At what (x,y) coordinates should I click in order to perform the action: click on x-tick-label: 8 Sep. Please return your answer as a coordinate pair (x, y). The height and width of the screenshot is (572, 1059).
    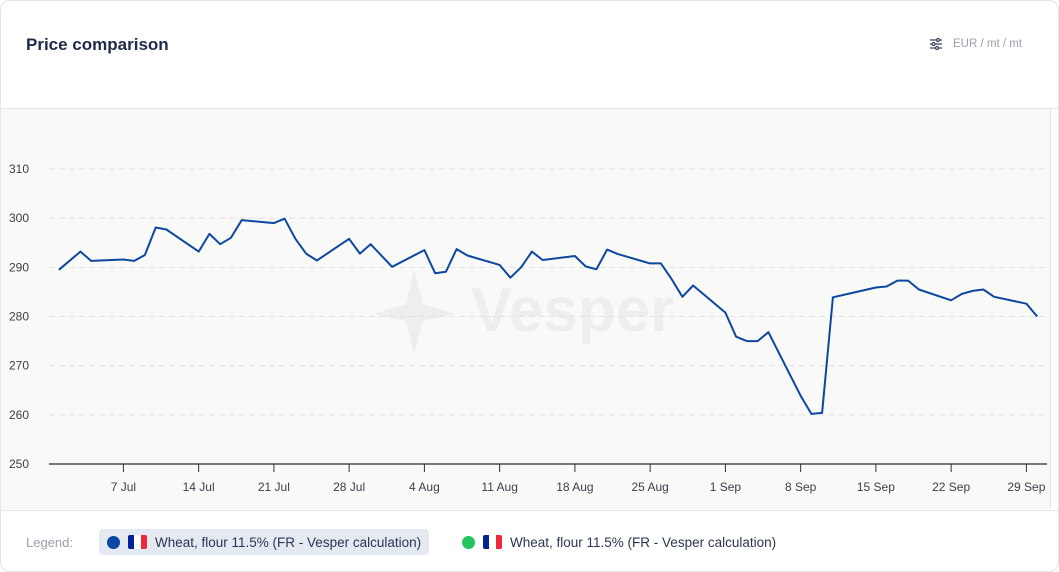
    Looking at the image, I should click on (801, 487).